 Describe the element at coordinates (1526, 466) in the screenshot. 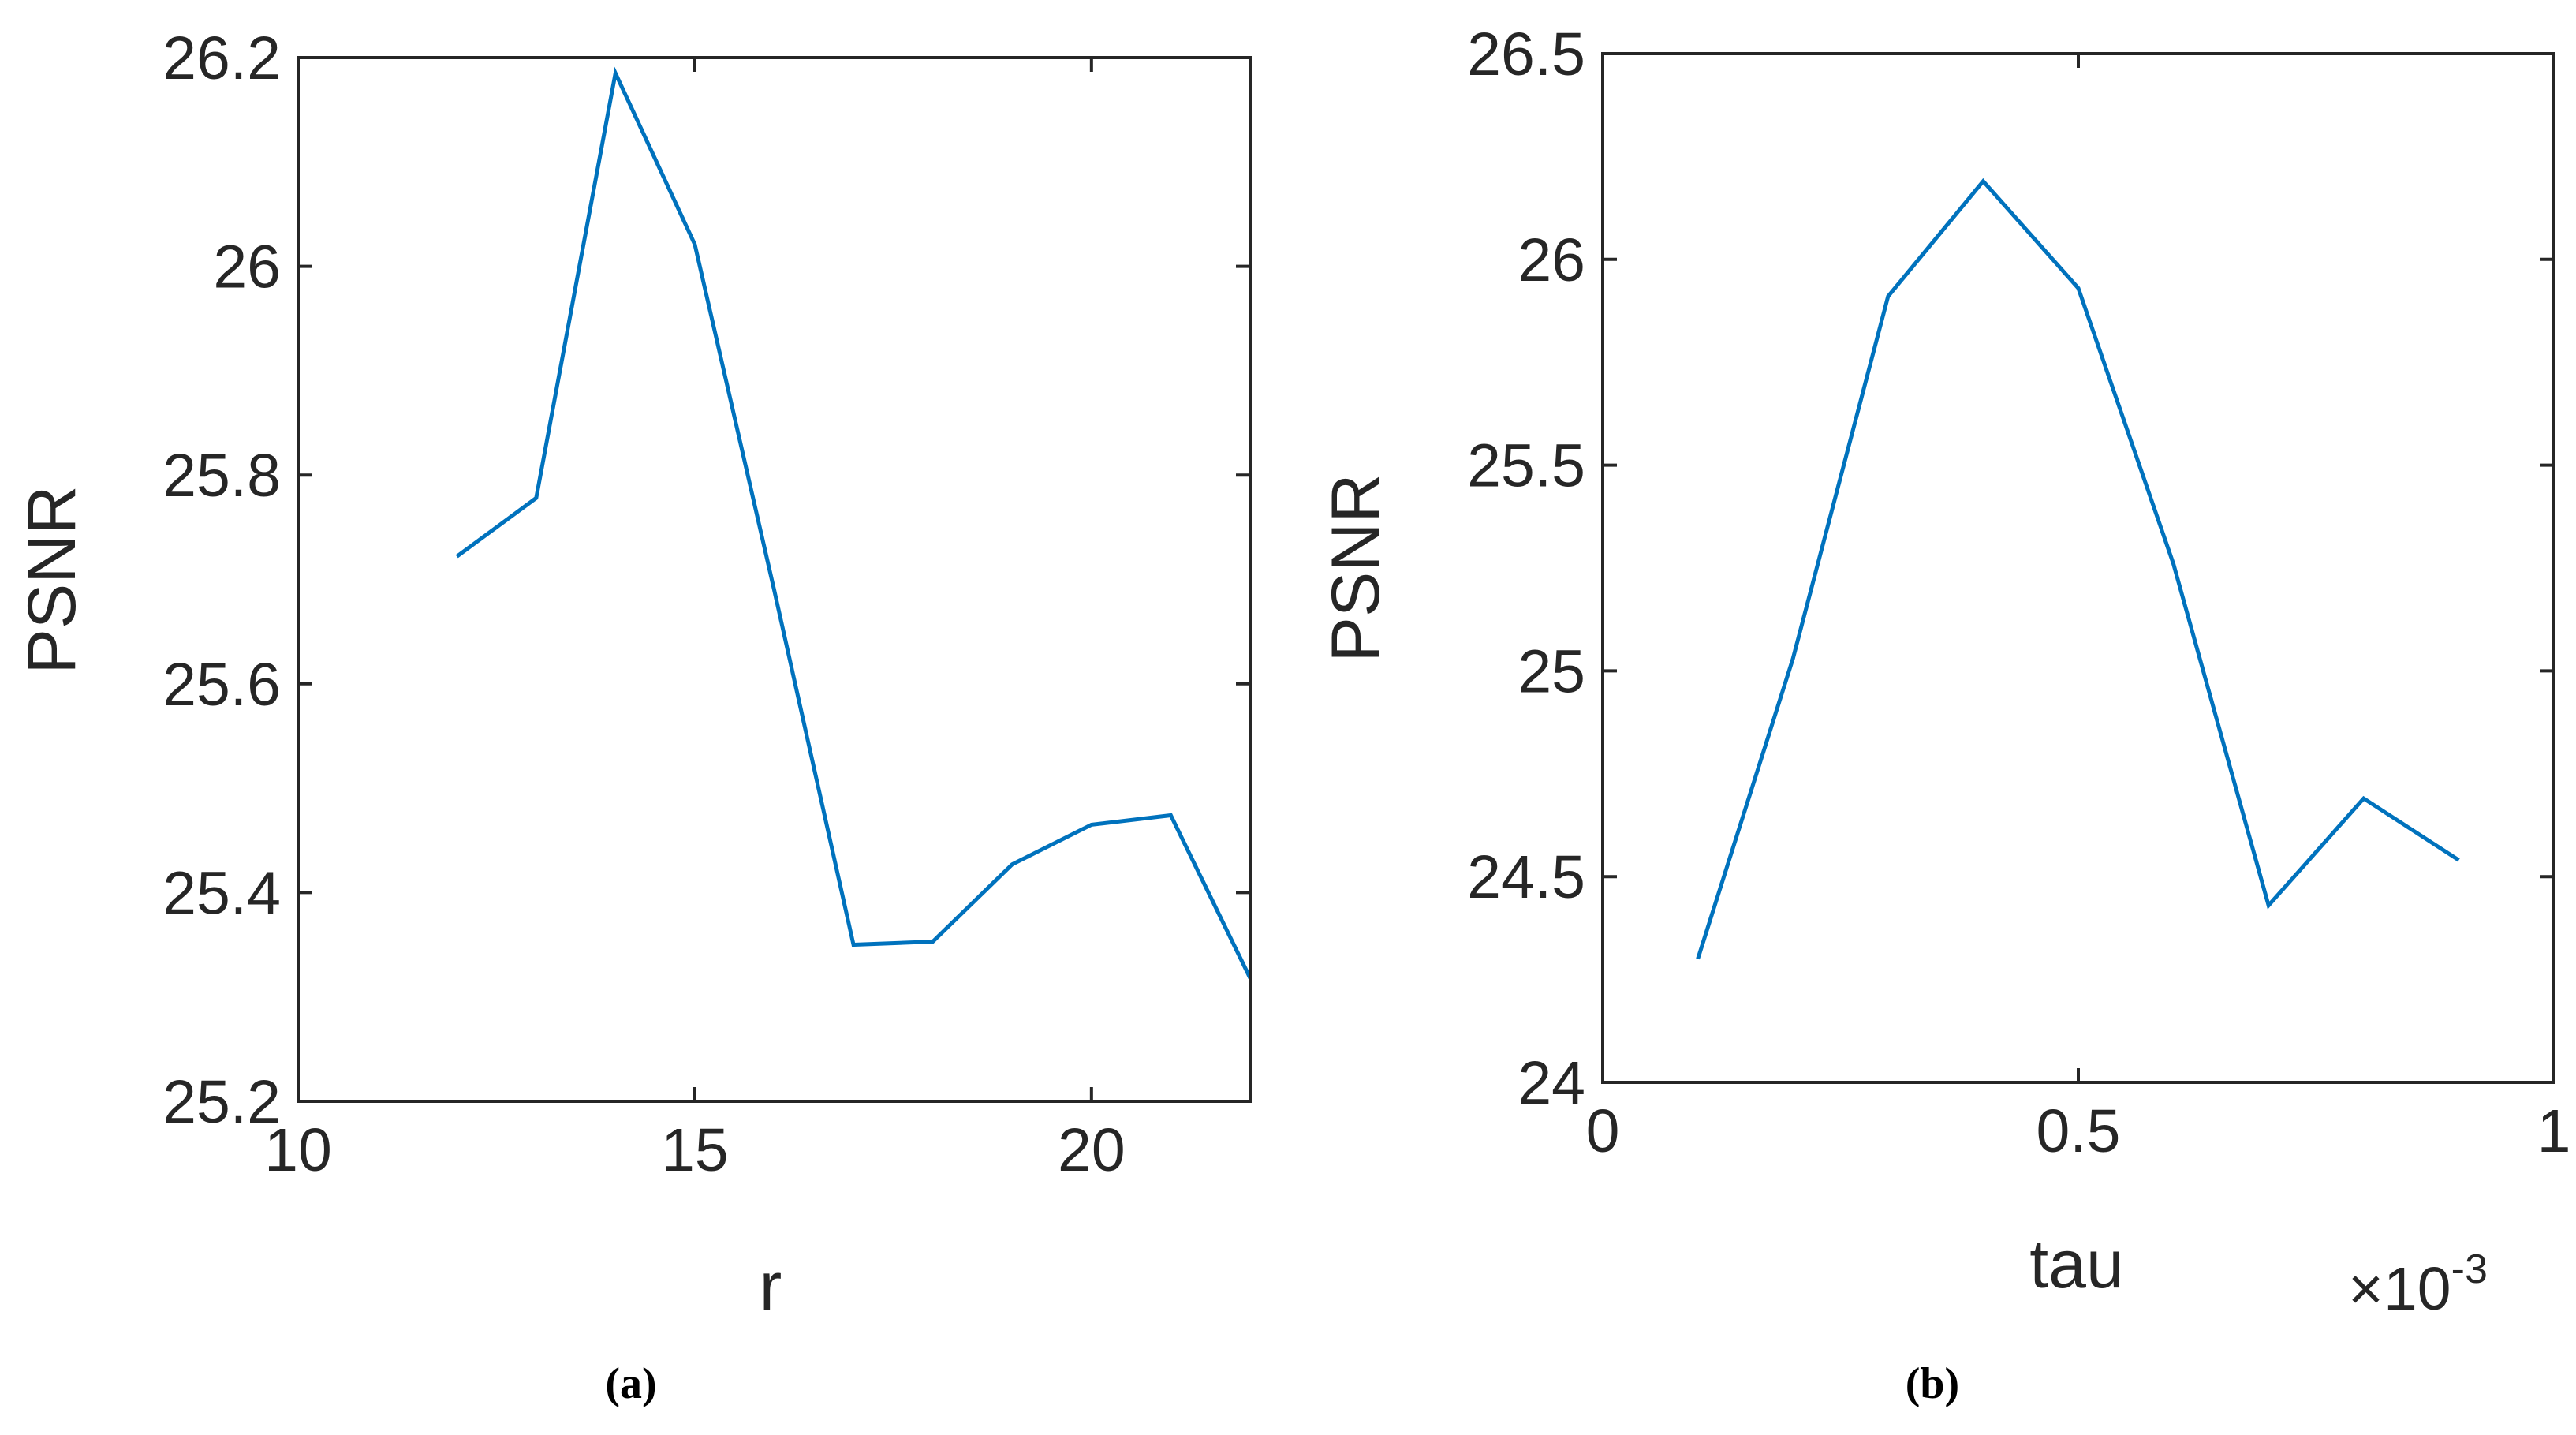

I see `y-tick-label: 25.5` at that location.